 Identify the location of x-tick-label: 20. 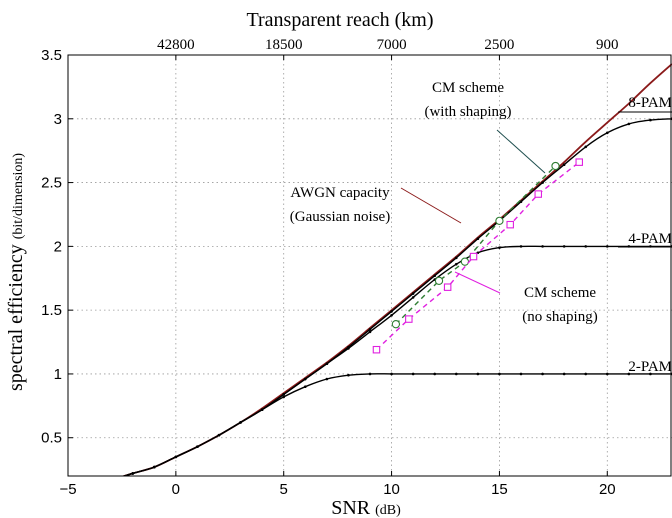
(607, 489).